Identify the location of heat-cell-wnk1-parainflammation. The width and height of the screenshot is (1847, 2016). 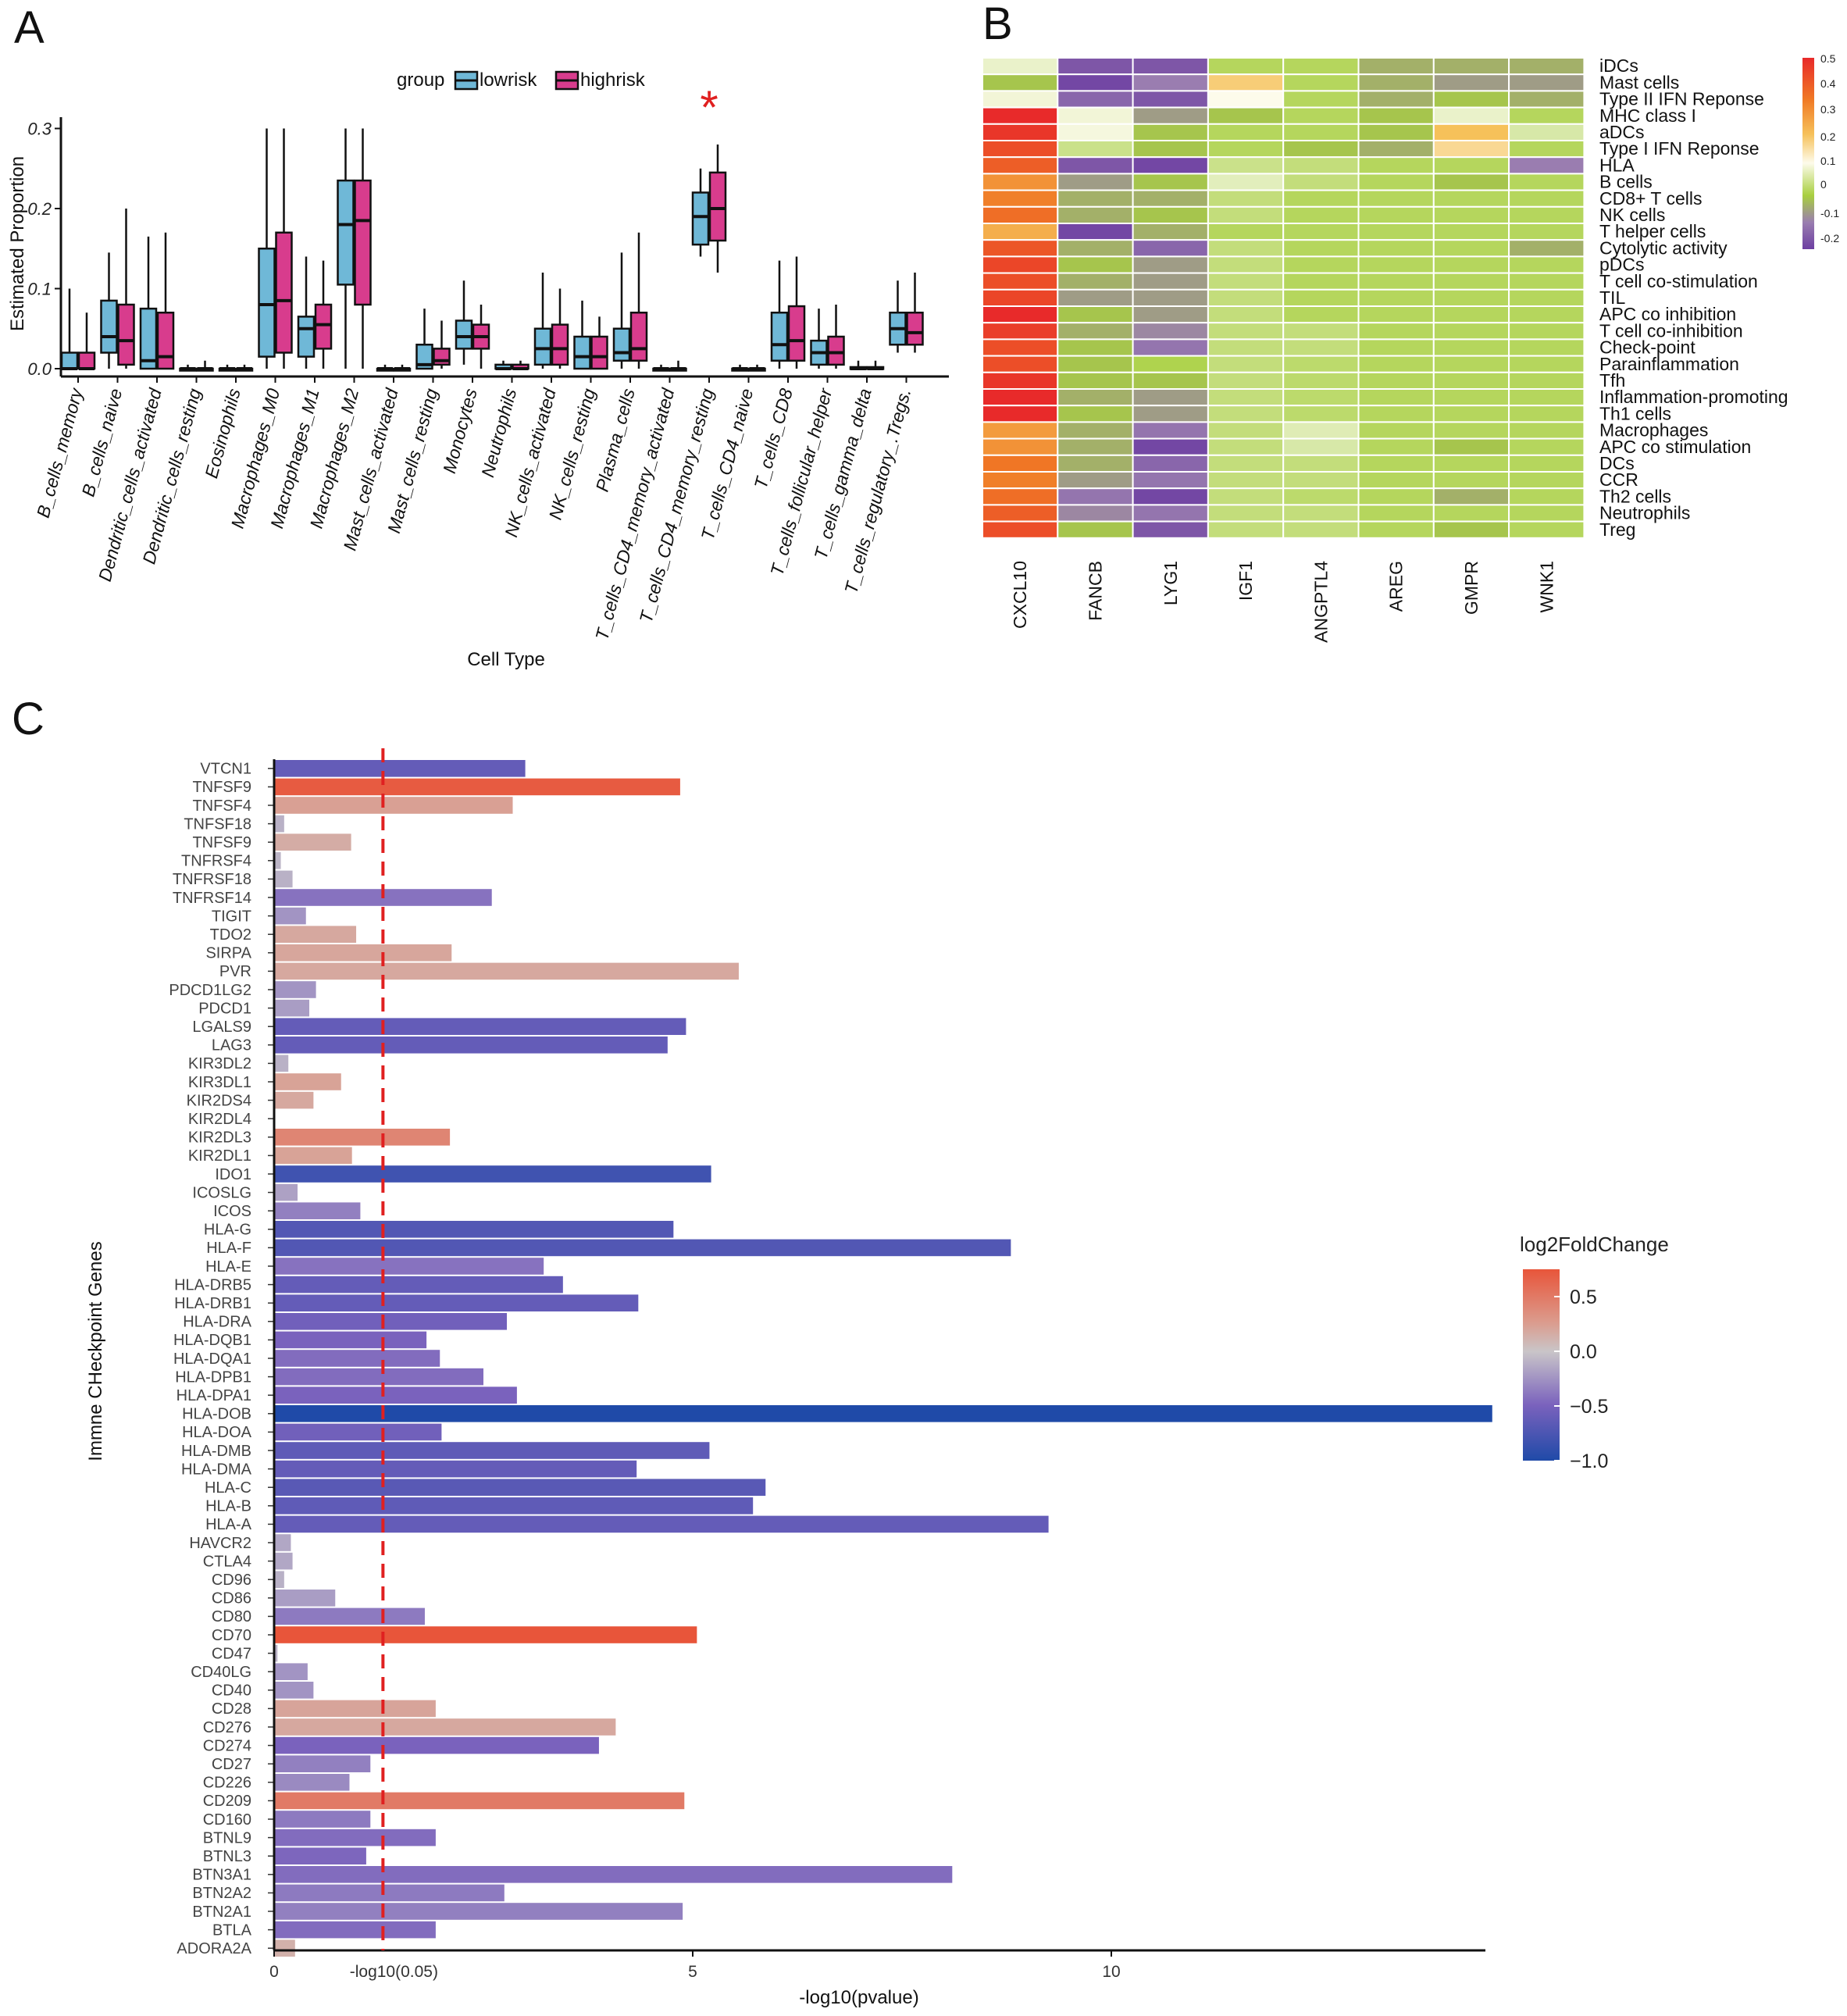
(1546, 364).